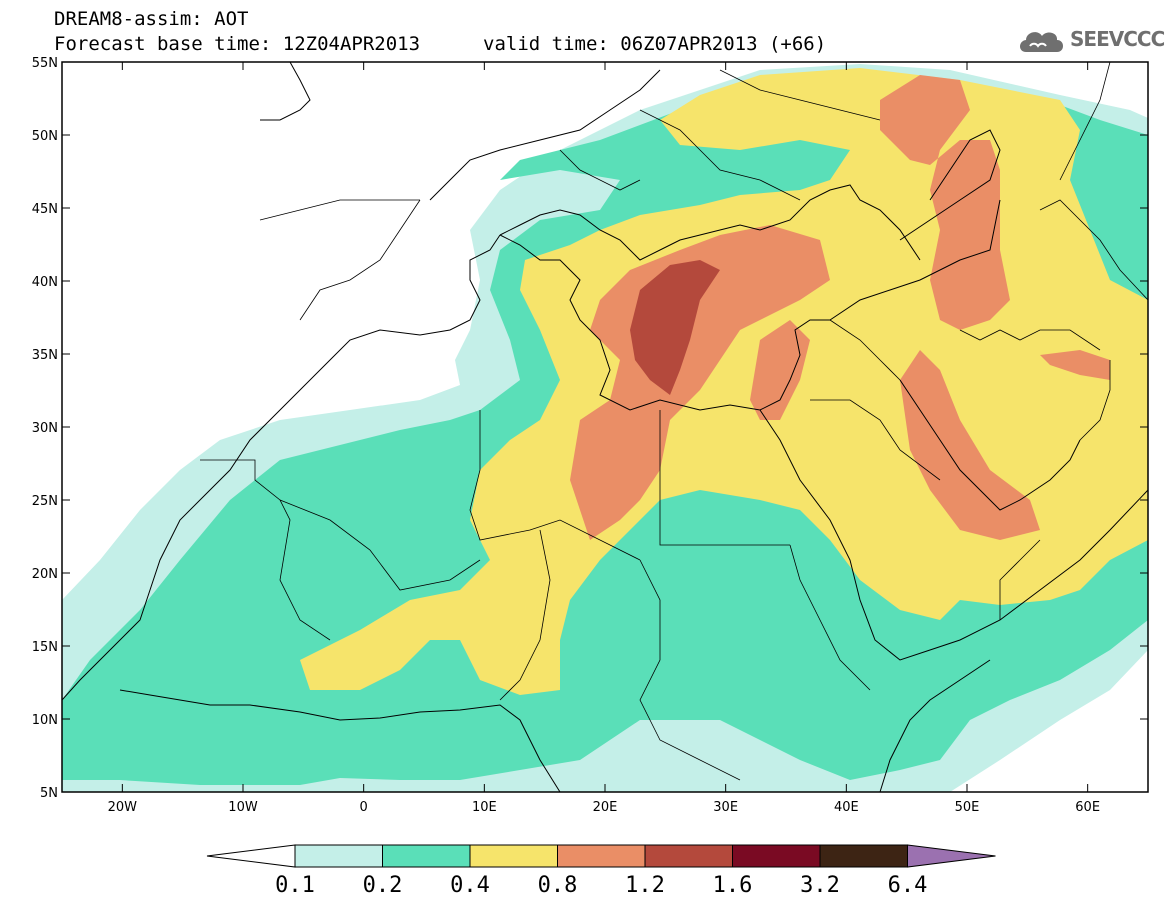  I want to click on colorbar-label: 0.8, so click(558, 885).